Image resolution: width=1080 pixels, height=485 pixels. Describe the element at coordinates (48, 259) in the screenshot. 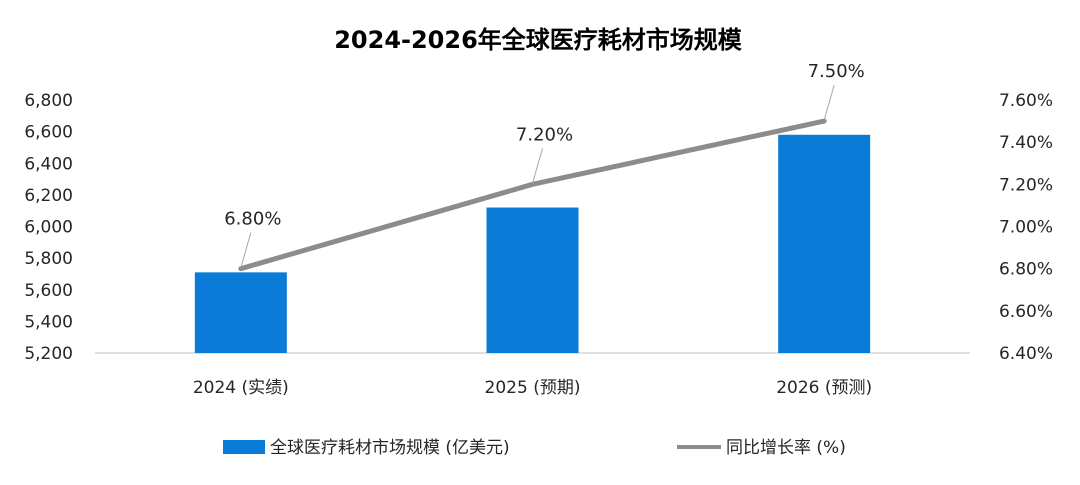

I see `y-left-tick-label: 5,800` at that location.